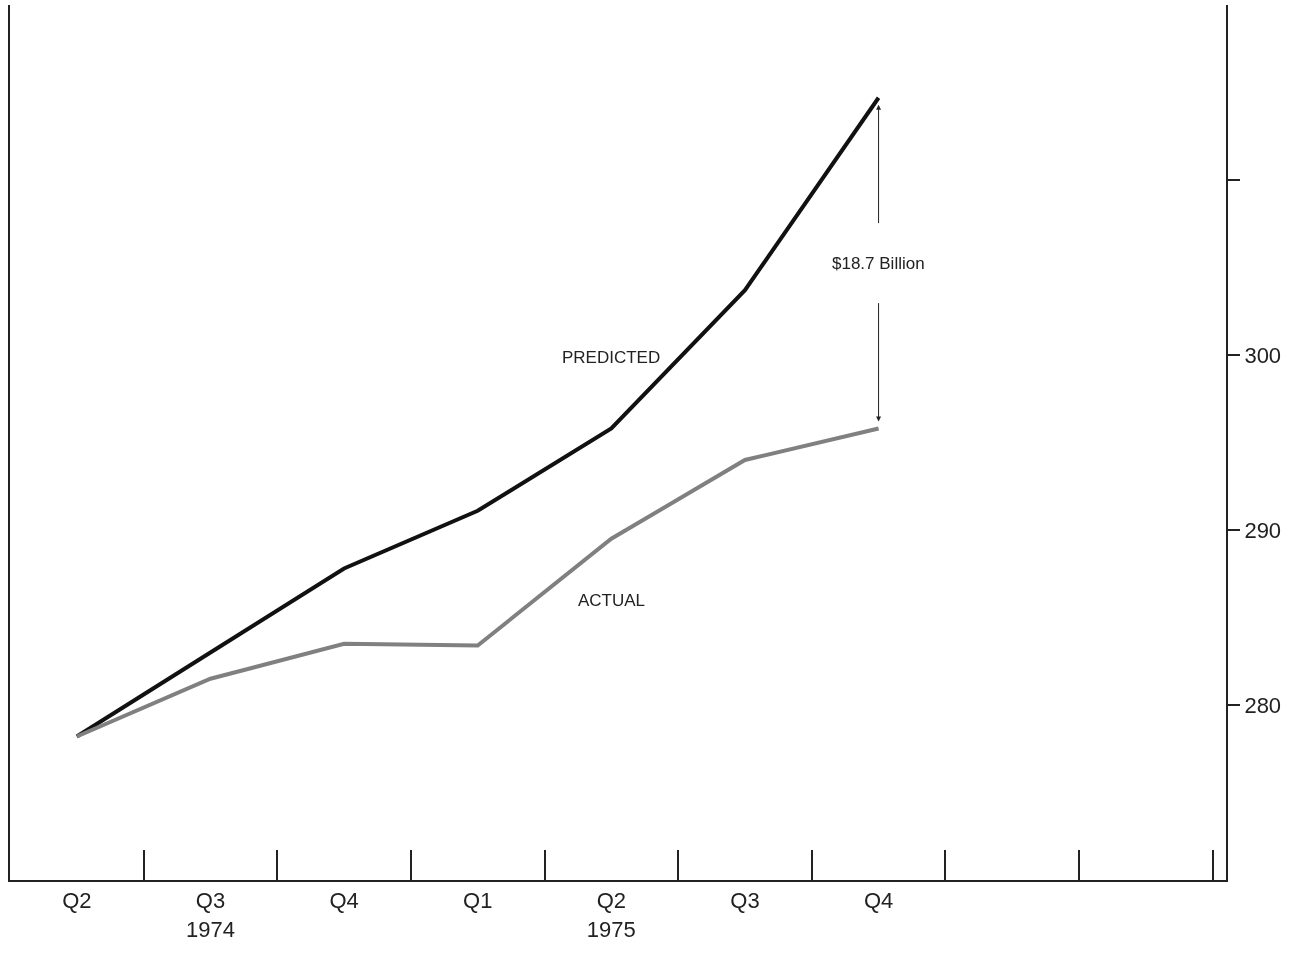 The height and width of the screenshot is (958, 1306). What do you see at coordinates (878, 263) in the screenshot?
I see `annotation: $18.7 Billion` at bounding box center [878, 263].